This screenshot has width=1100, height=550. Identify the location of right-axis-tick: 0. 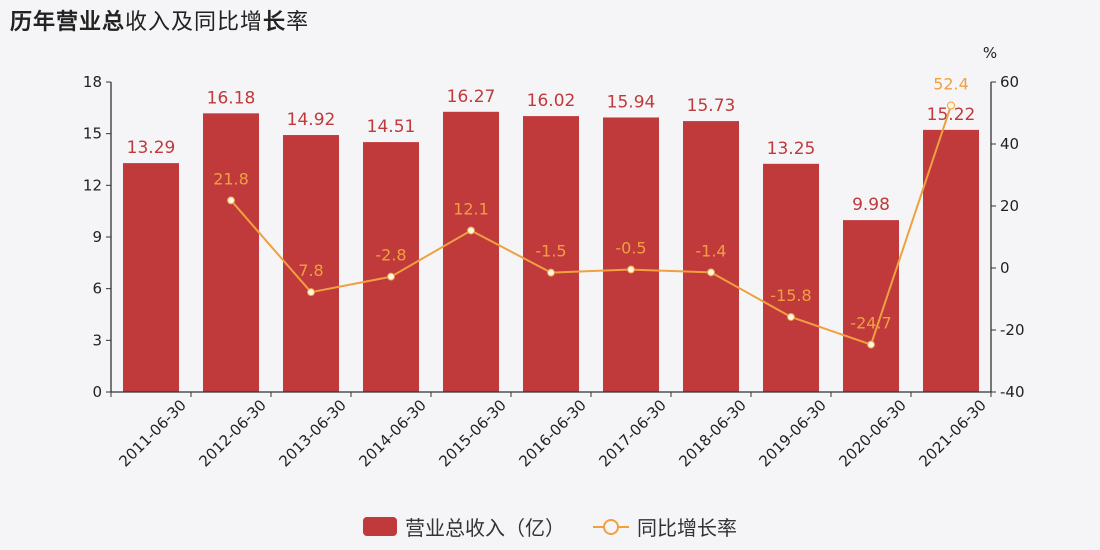
(1005, 268).